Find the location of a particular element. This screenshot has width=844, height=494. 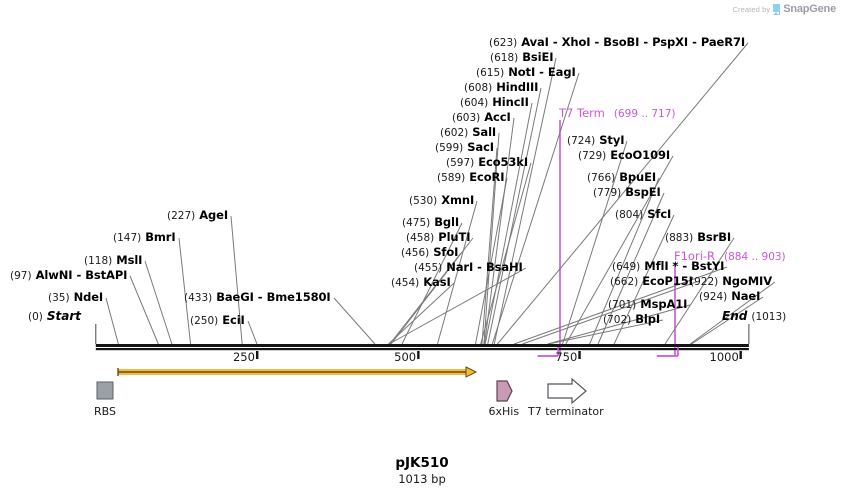

enzyme-name: Bme1580I is located at coordinates (298, 297).